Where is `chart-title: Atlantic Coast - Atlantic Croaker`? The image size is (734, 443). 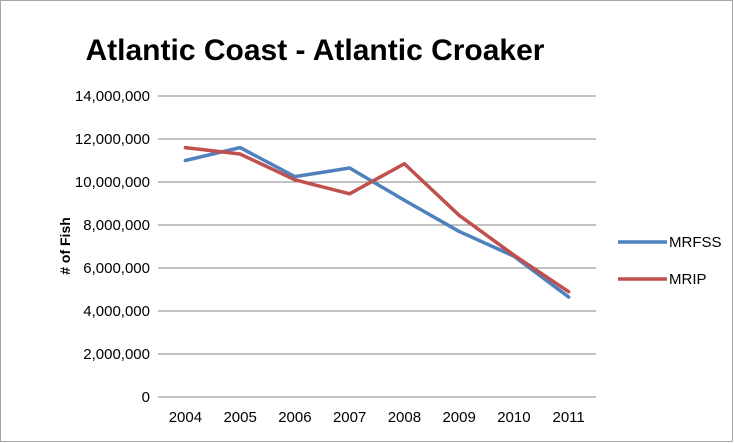 chart-title: Atlantic Coast - Atlantic Croaker is located at coordinates (315, 50).